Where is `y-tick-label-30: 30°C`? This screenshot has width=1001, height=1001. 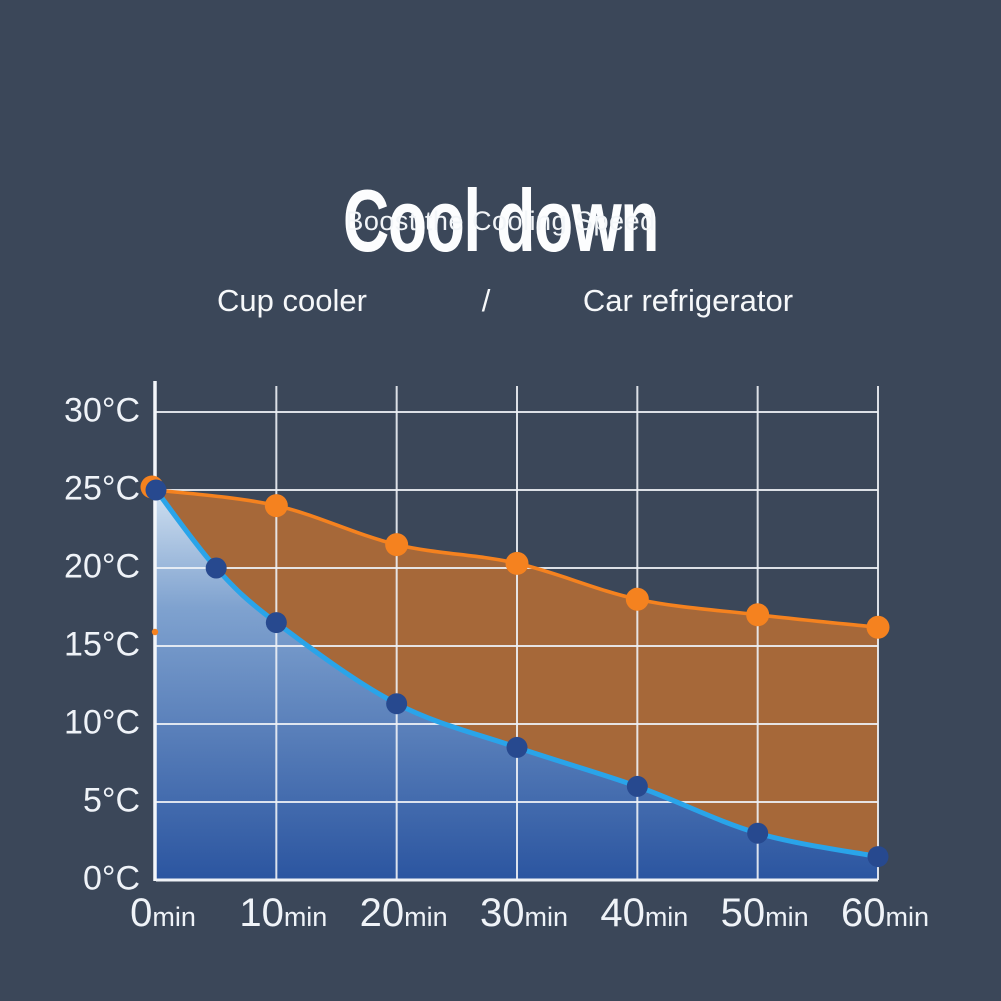 y-tick-label-30: 30°C is located at coordinates (102, 410).